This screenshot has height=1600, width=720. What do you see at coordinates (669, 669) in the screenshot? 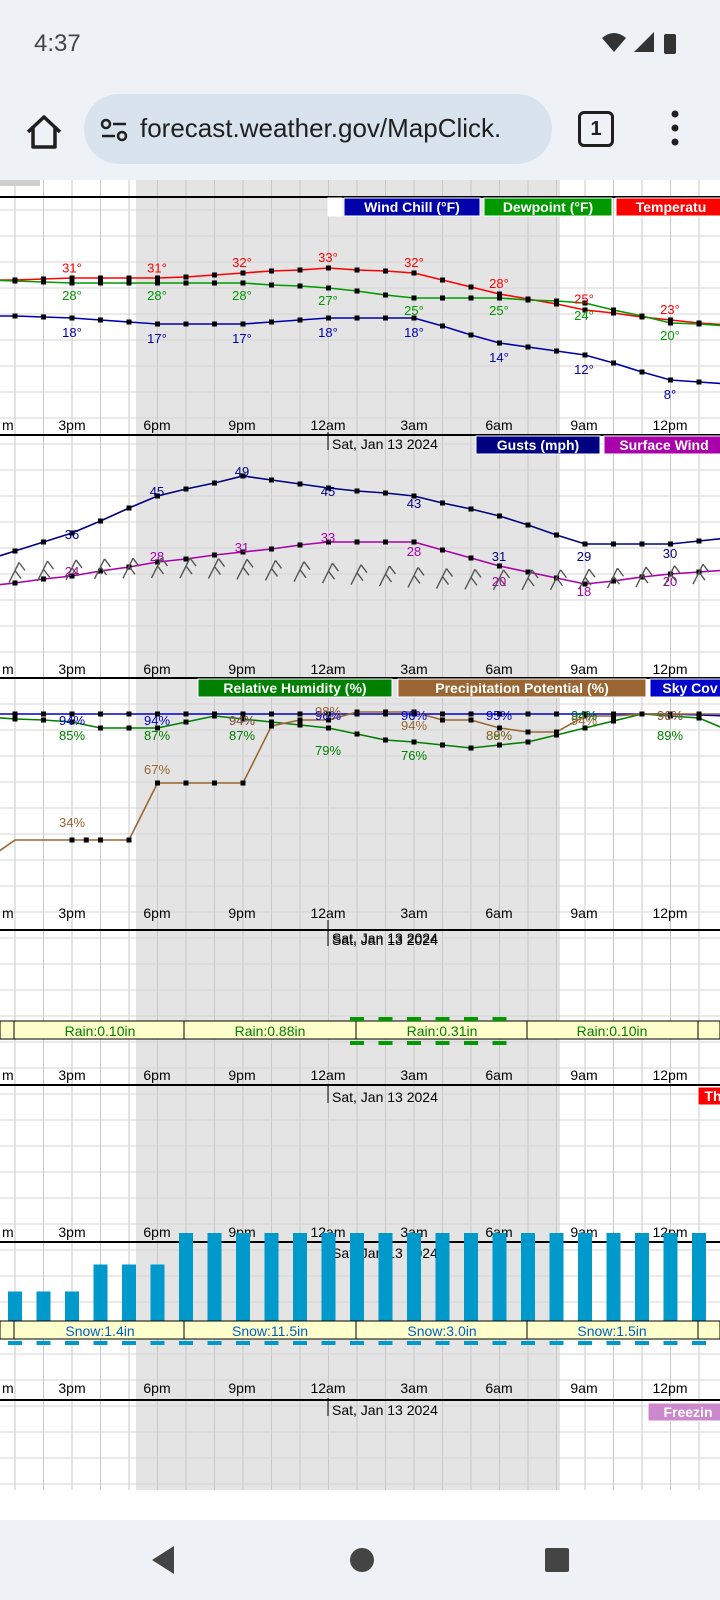
I see `hour-label: 12pm` at bounding box center [669, 669].